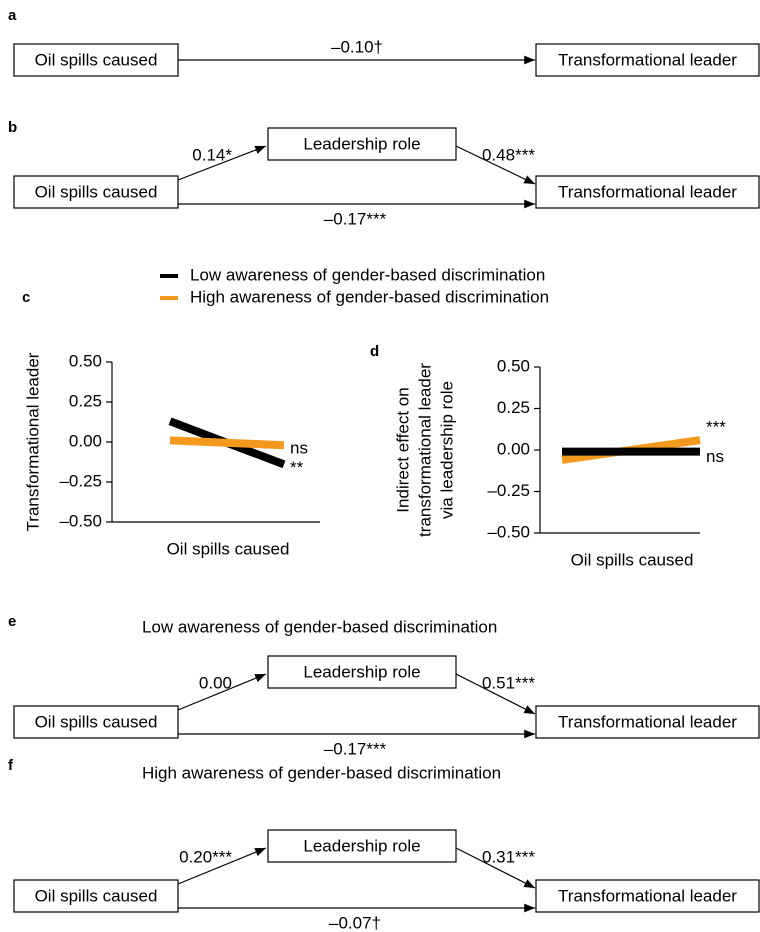 Image resolution: width=760 pixels, height=932 pixels. What do you see at coordinates (205, 856) in the screenshot?
I see `path-coefficient: 0.20***` at bounding box center [205, 856].